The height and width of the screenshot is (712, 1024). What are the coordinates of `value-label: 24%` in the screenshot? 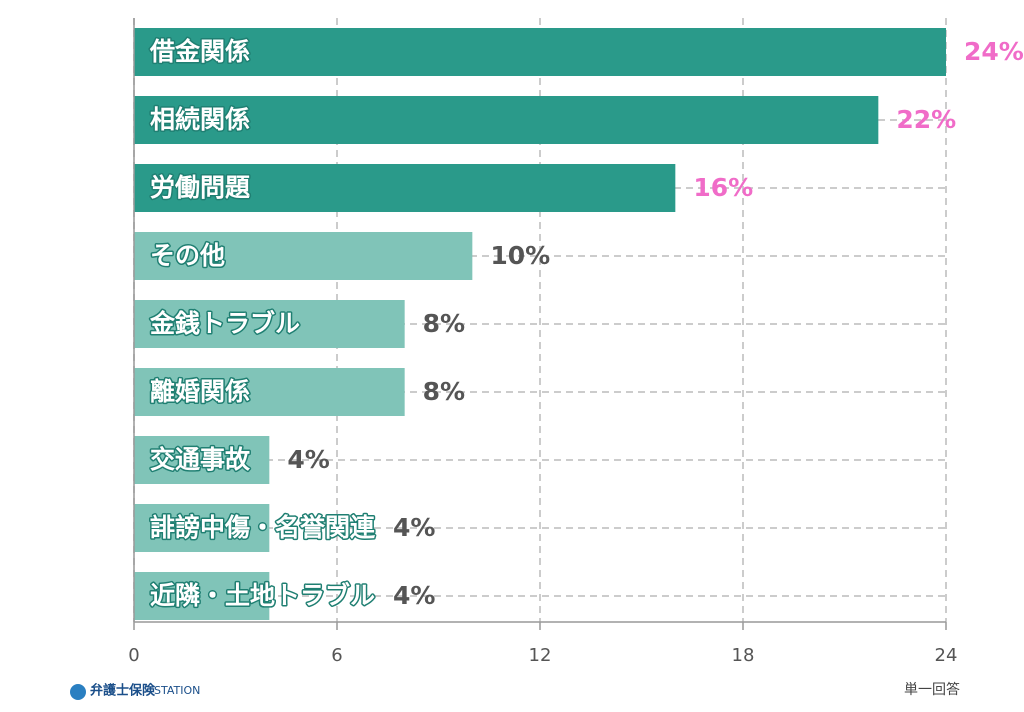 It's located at (994, 51).